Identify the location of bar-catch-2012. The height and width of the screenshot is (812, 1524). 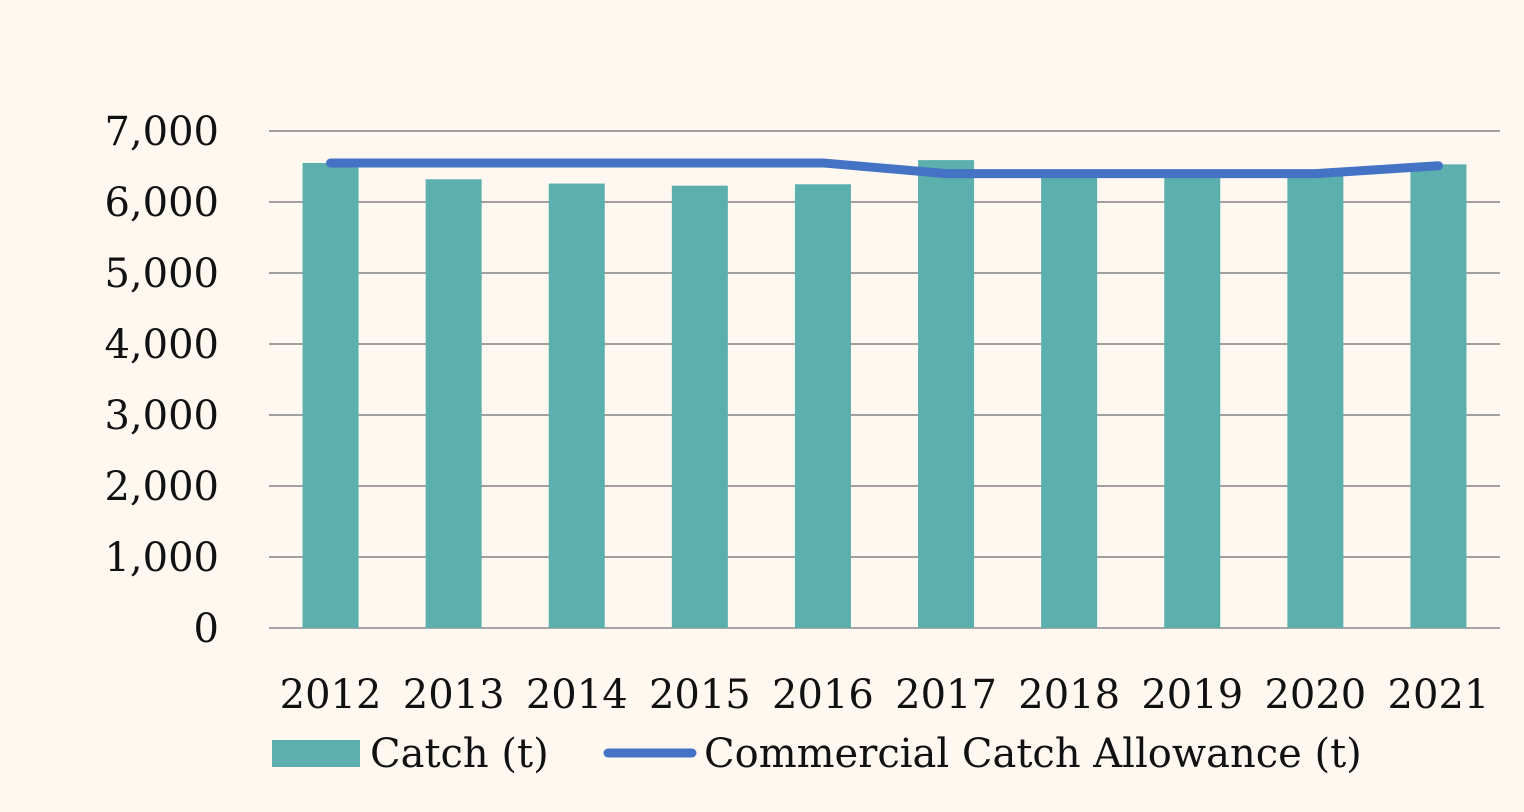
(330, 395).